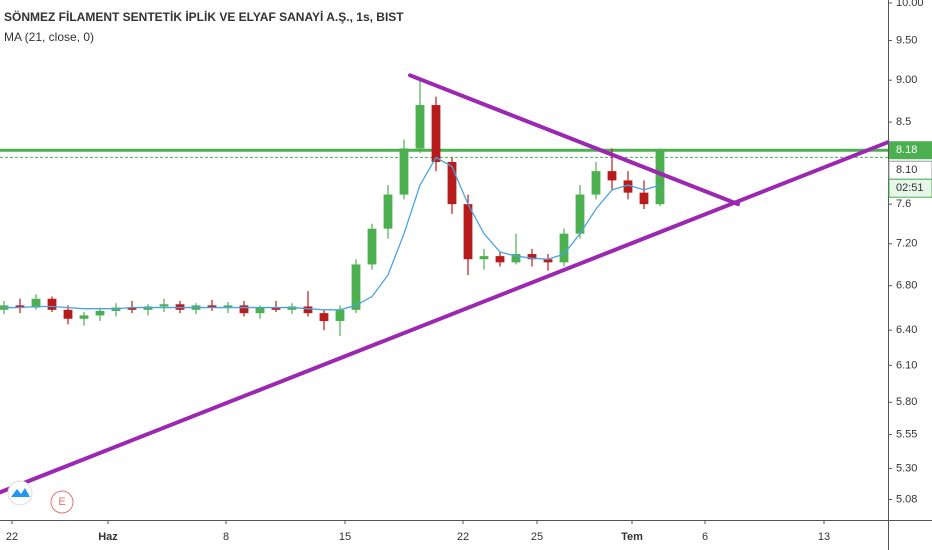 This screenshot has width=932, height=550. What do you see at coordinates (906, 150) in the screenshot?
I see `last-price-label: 8.18` at bounding box center [906, 150].